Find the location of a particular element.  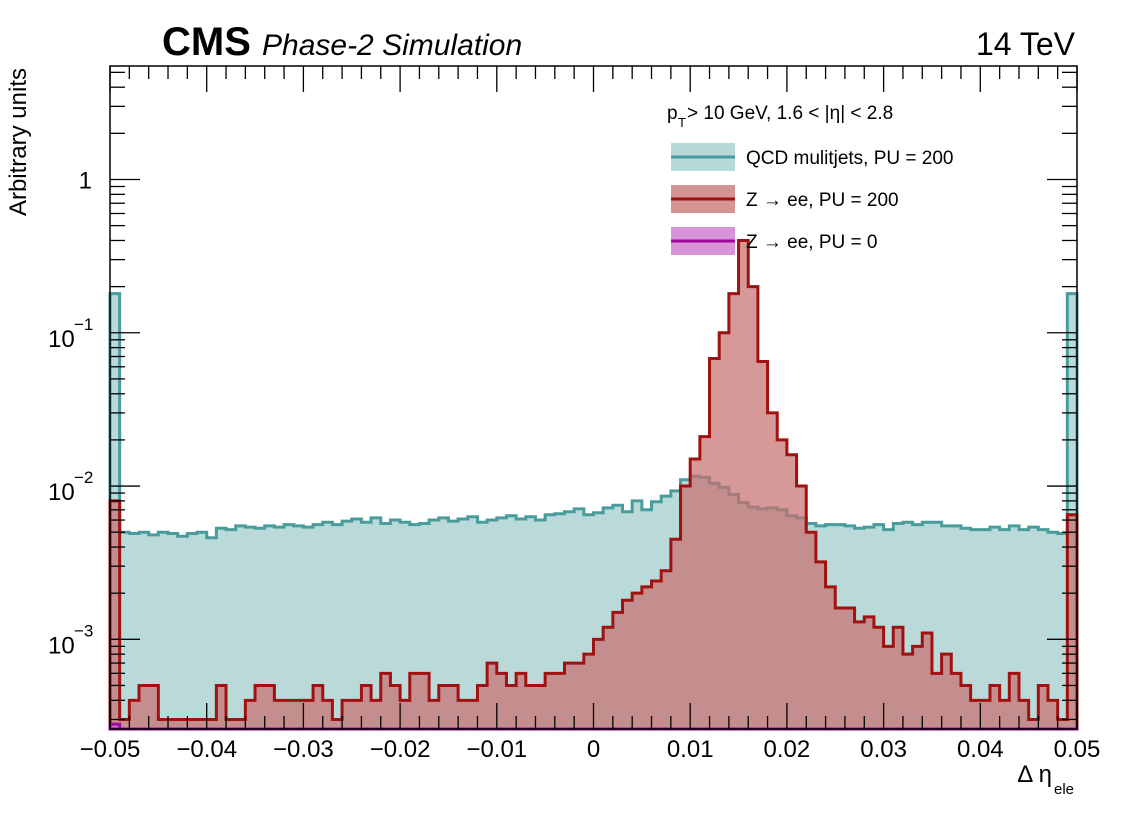

x-tick-label: −0.02 is located at coordinates (400, 749).